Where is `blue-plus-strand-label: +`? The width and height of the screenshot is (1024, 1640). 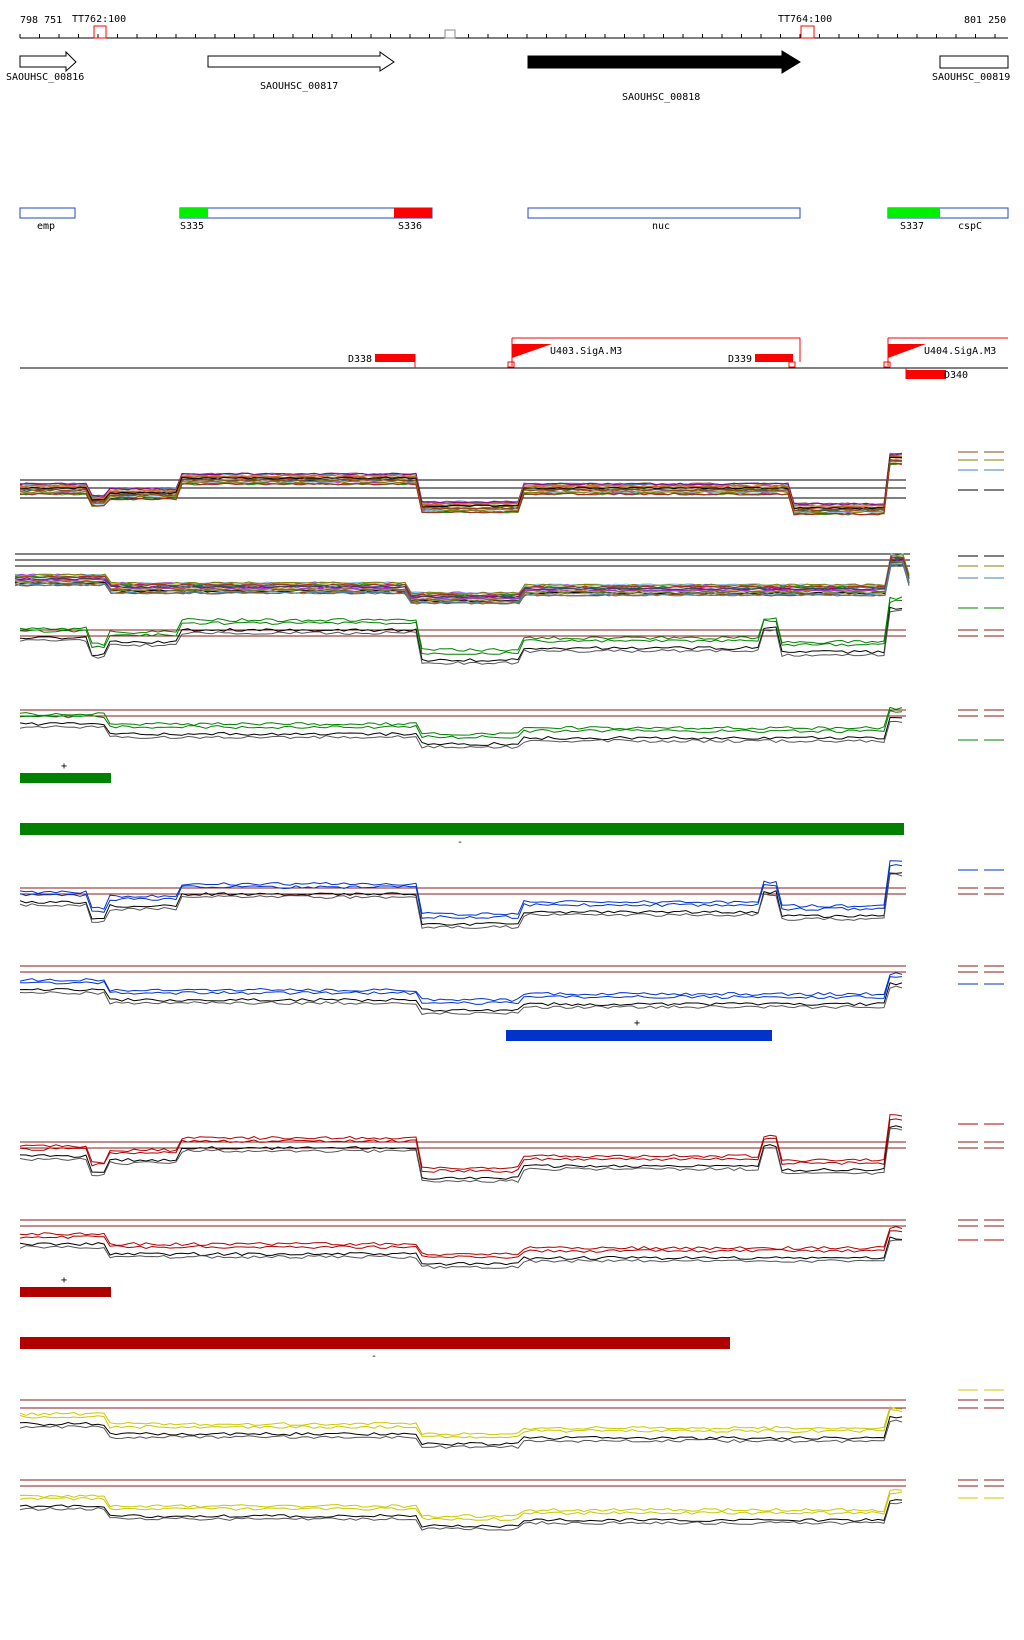
blue-plus-strand-label: + is located at coordinates (637, 1023).